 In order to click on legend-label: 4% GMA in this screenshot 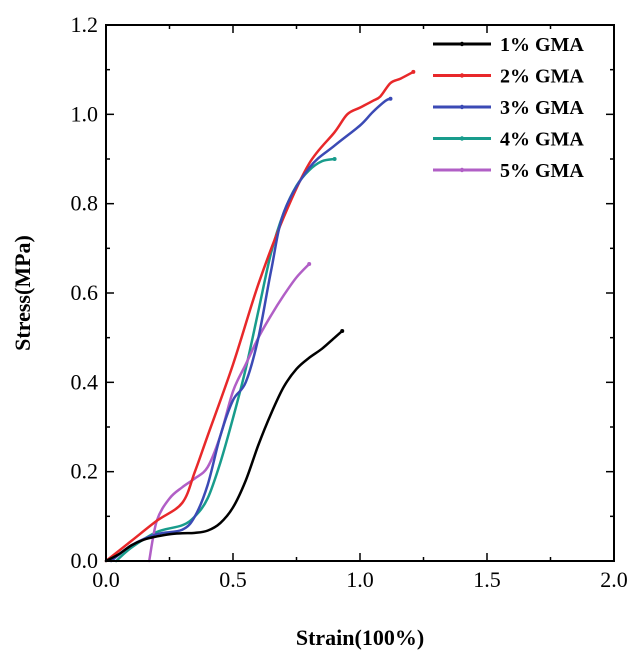, I will do `click(542, 140)`.